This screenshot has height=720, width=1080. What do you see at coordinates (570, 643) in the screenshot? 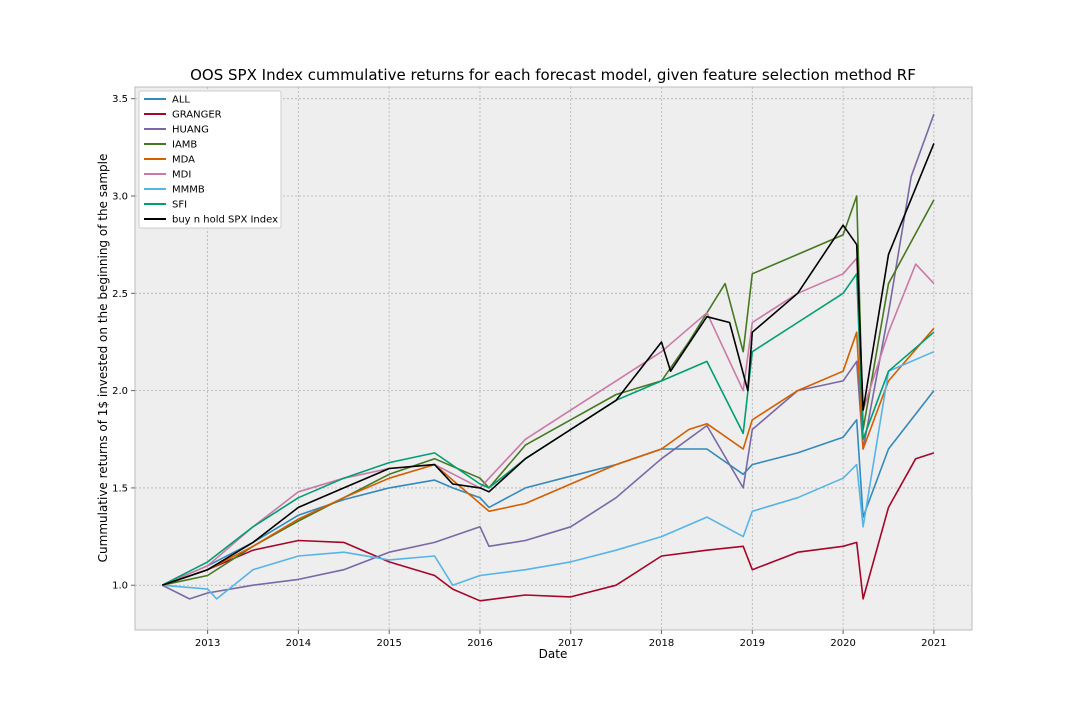
I see `x-tick-label: 2017` at bounding box center [570, 643].